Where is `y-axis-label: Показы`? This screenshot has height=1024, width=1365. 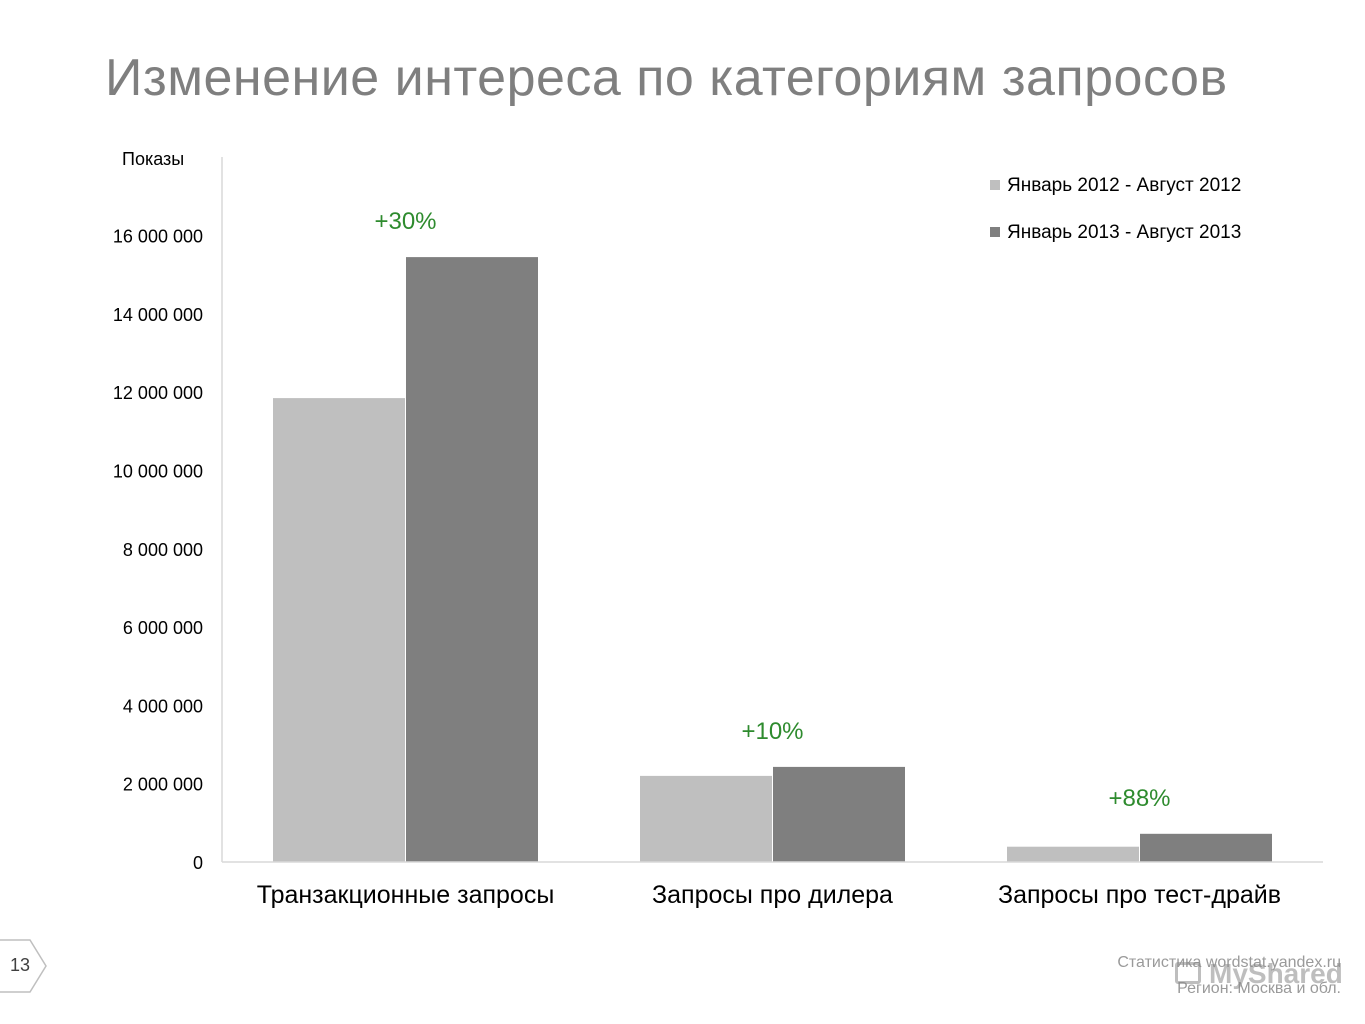
y-axis-label: Показы is located at coordinates (153, 159).